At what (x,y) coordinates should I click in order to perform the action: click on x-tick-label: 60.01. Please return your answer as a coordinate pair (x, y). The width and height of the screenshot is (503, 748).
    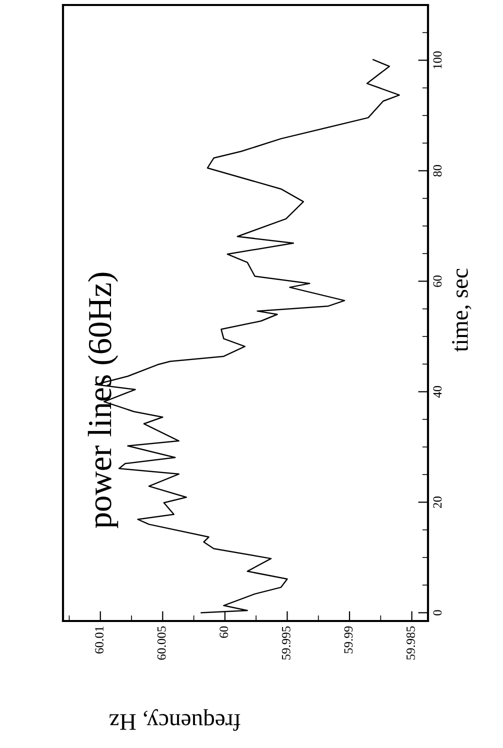
    Looking at the image, I should click on (99, 640).